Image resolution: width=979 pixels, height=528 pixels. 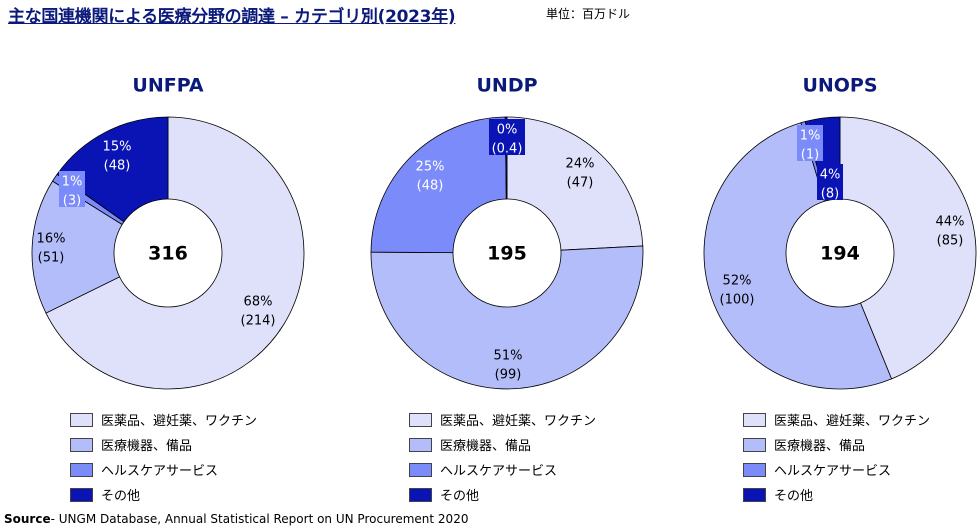 What do you see at coordinates (508, 375) in the screenshot?
I see `data-label-value: (99)` at bounding box center [508, 375].